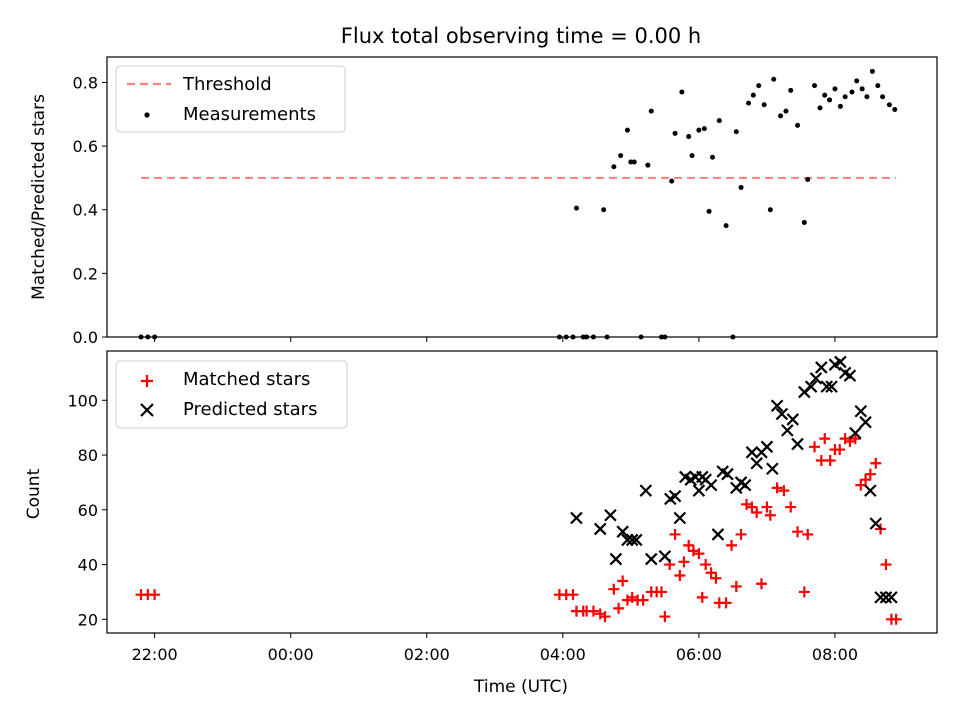  Describe the element at coordinates (39, 197) in the screenshot. I see `top-y-axis-label: Matched/Predicted stars` at that location.